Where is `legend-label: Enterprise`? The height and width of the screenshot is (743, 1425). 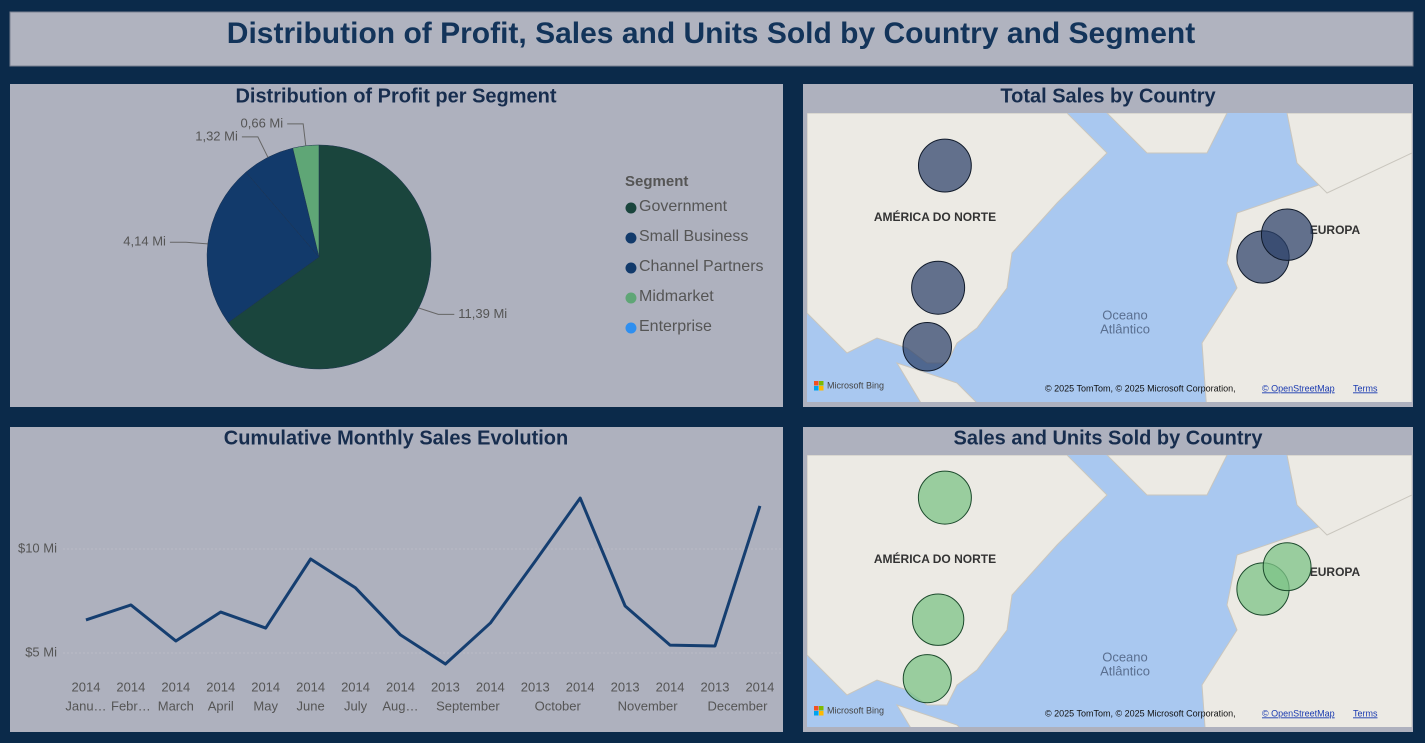 legend-label: Enterprise is located at coordinates (675, 326).